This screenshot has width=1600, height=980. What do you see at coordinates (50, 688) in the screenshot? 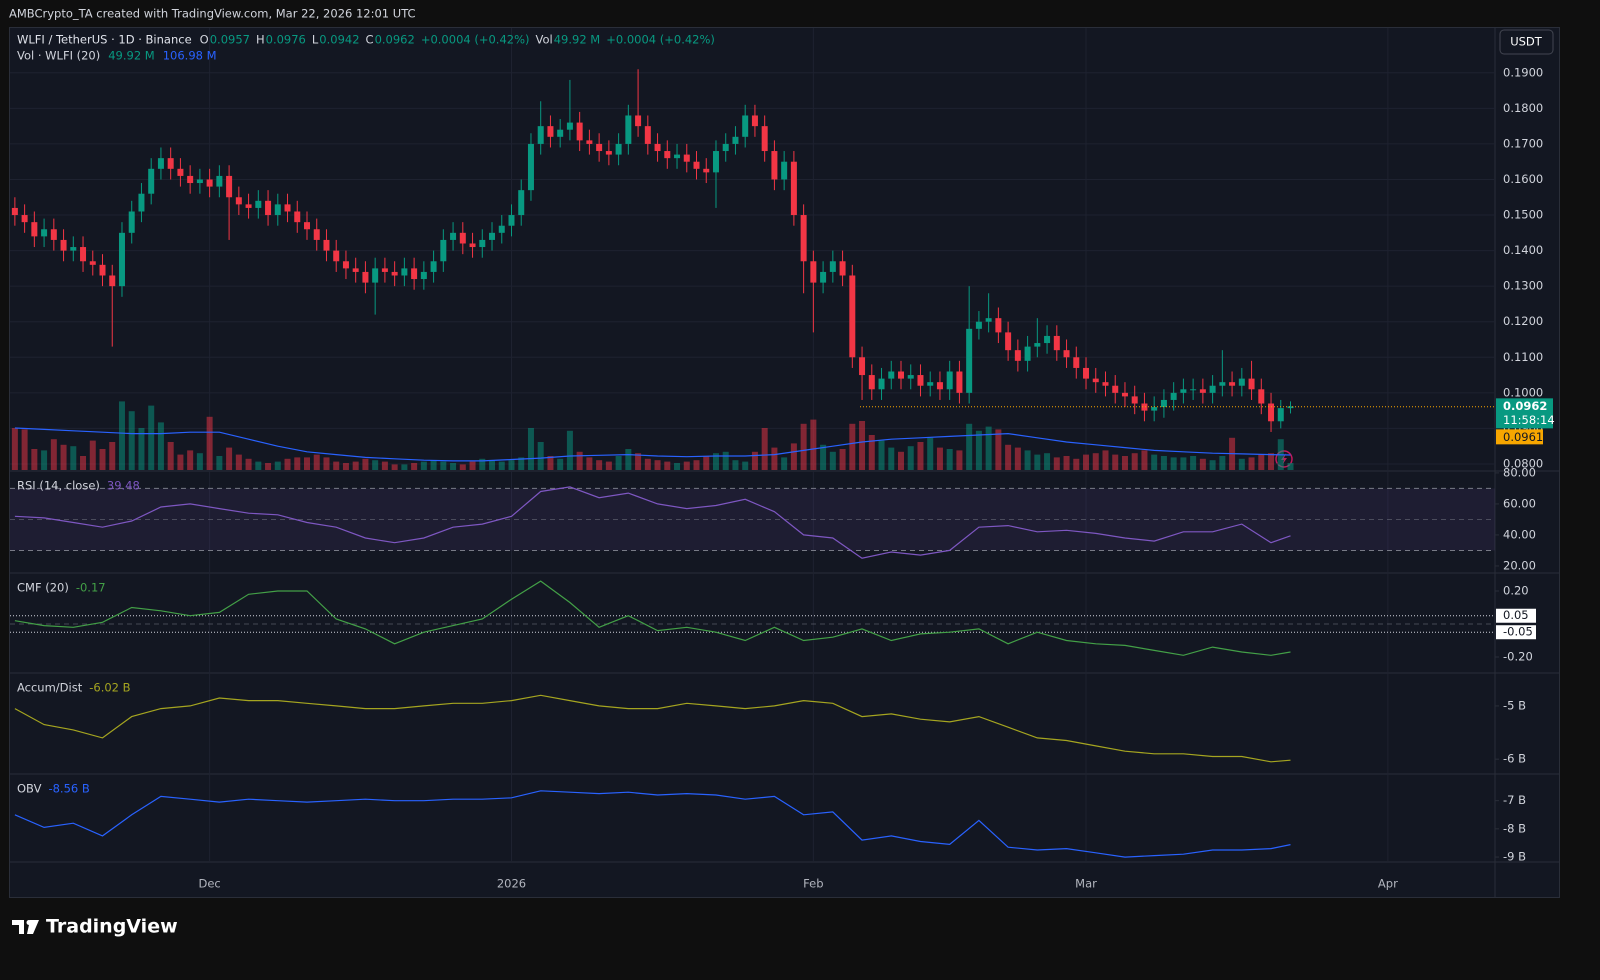
I see `indicator-title: Accum/Dist` at bounding box center [50, 688].